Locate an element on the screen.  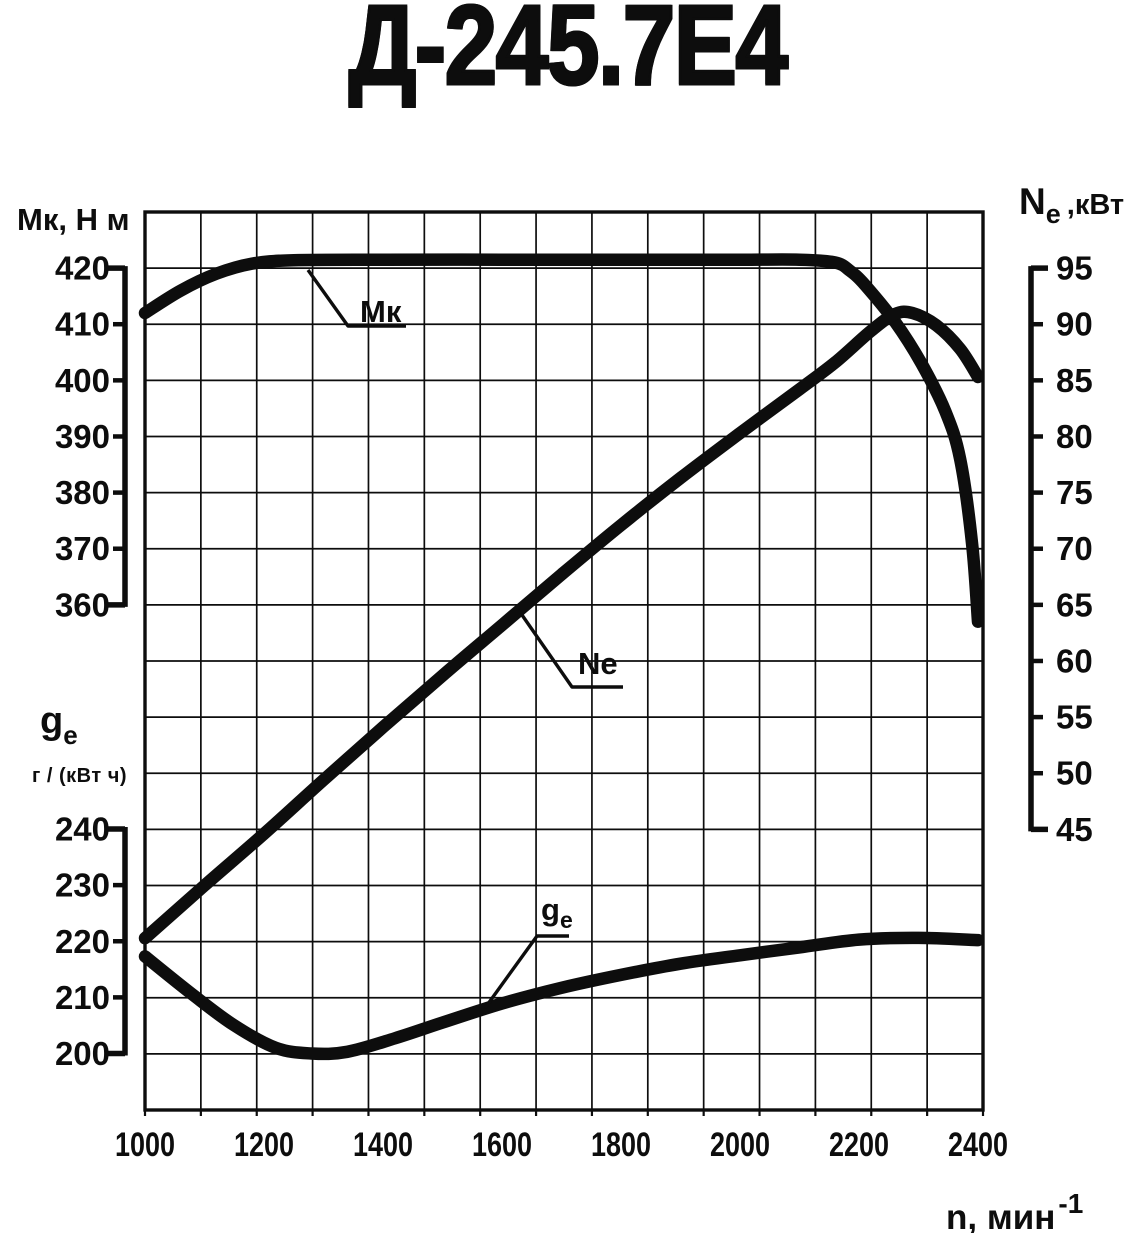
x-tick-label: 1000 is located at coordinates (145, 1145).